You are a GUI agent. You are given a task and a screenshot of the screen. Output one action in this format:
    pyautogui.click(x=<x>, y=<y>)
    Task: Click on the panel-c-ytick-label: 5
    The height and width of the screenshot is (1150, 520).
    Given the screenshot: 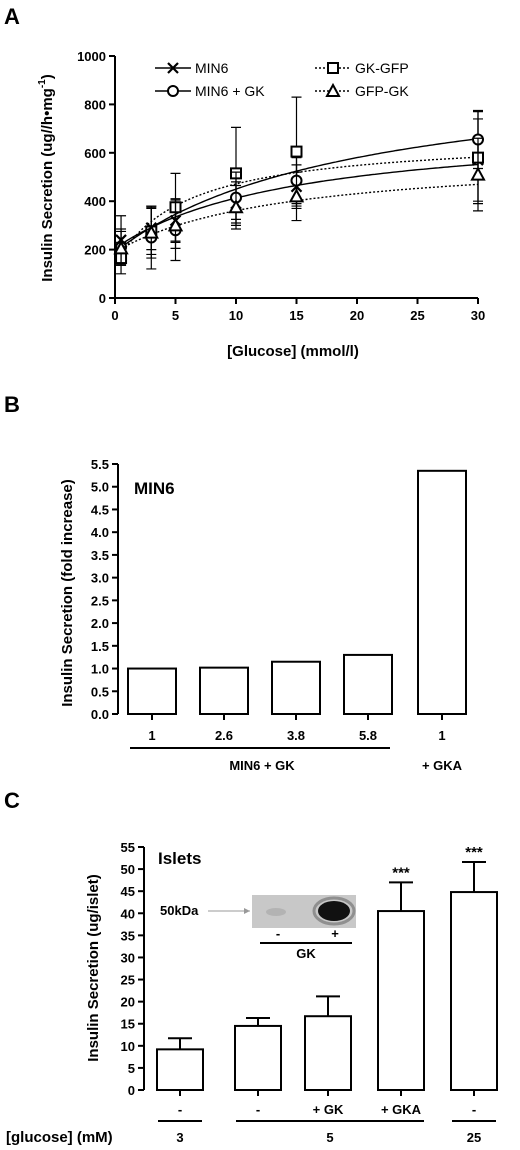 What is the action you would take?
    pyautogui.click(x=131, y=1068)
    